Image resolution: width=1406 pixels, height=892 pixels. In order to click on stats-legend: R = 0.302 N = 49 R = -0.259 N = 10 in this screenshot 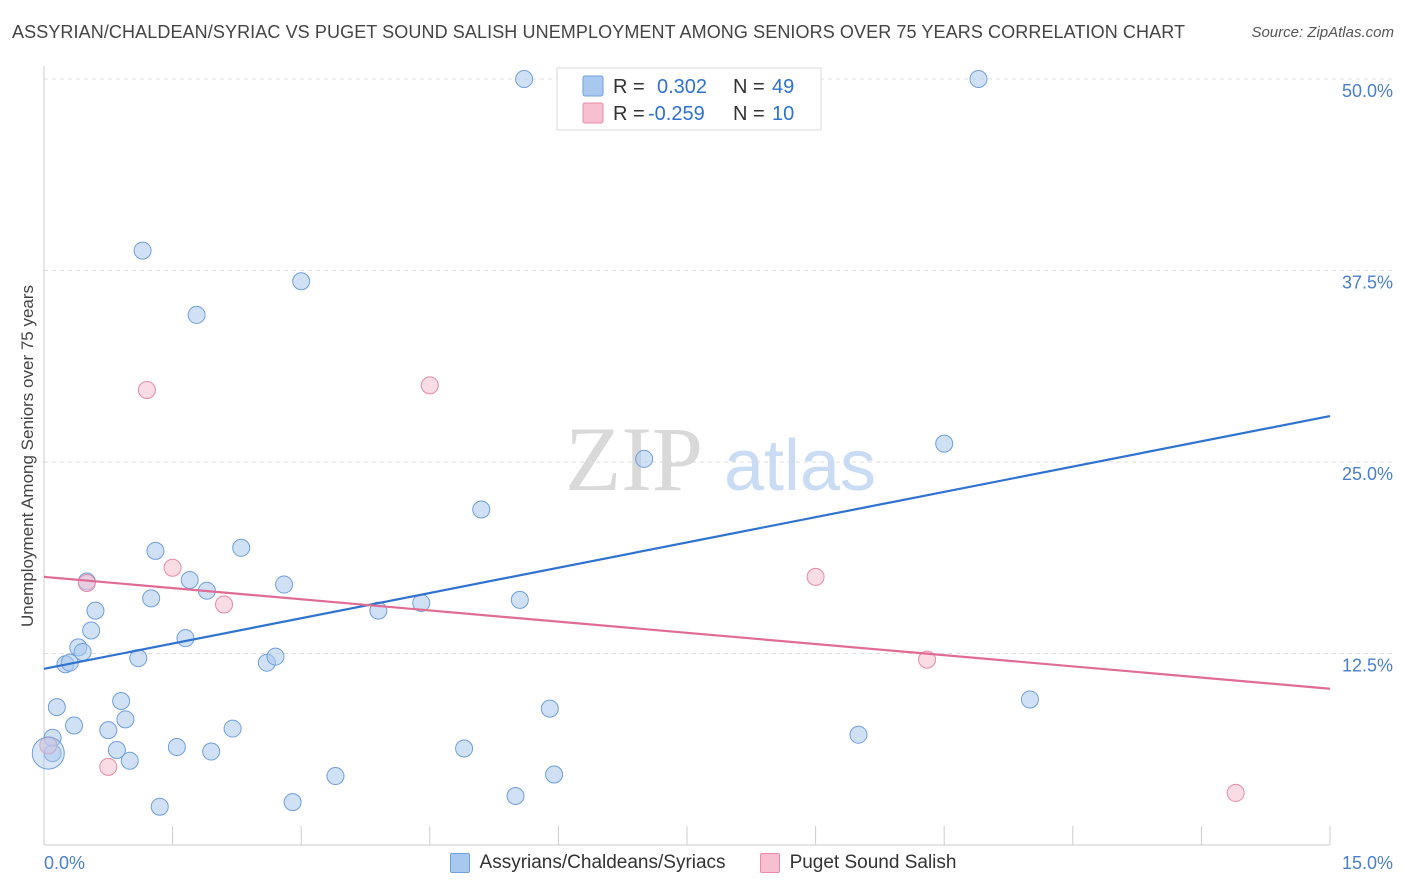, I will do `click(689, 99)`.